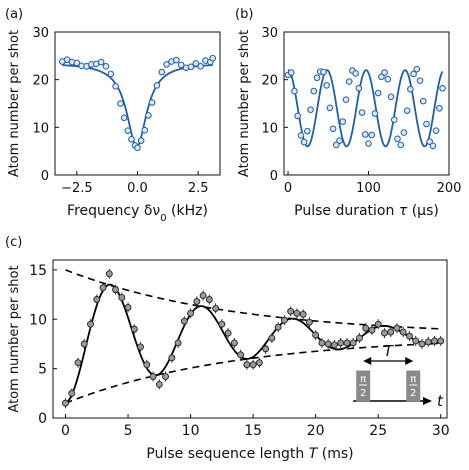  Describe the element at coordinates (440, 401) in the screenshot. I see `time-label: t` at that location.